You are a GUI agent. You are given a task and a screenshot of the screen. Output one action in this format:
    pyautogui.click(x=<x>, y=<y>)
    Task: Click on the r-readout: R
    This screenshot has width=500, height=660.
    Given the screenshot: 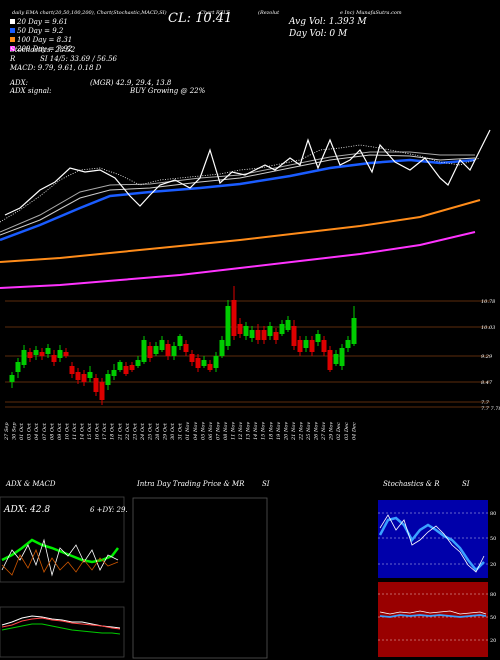 What is the action you would take?
    pyautogui.click(x=13, y=59)
    